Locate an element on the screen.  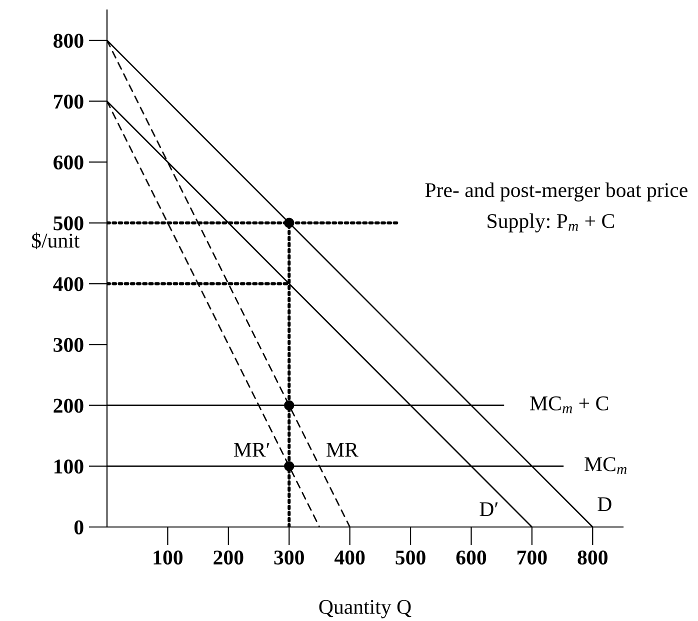
series-label: MR is located at coordinates (342, 449).